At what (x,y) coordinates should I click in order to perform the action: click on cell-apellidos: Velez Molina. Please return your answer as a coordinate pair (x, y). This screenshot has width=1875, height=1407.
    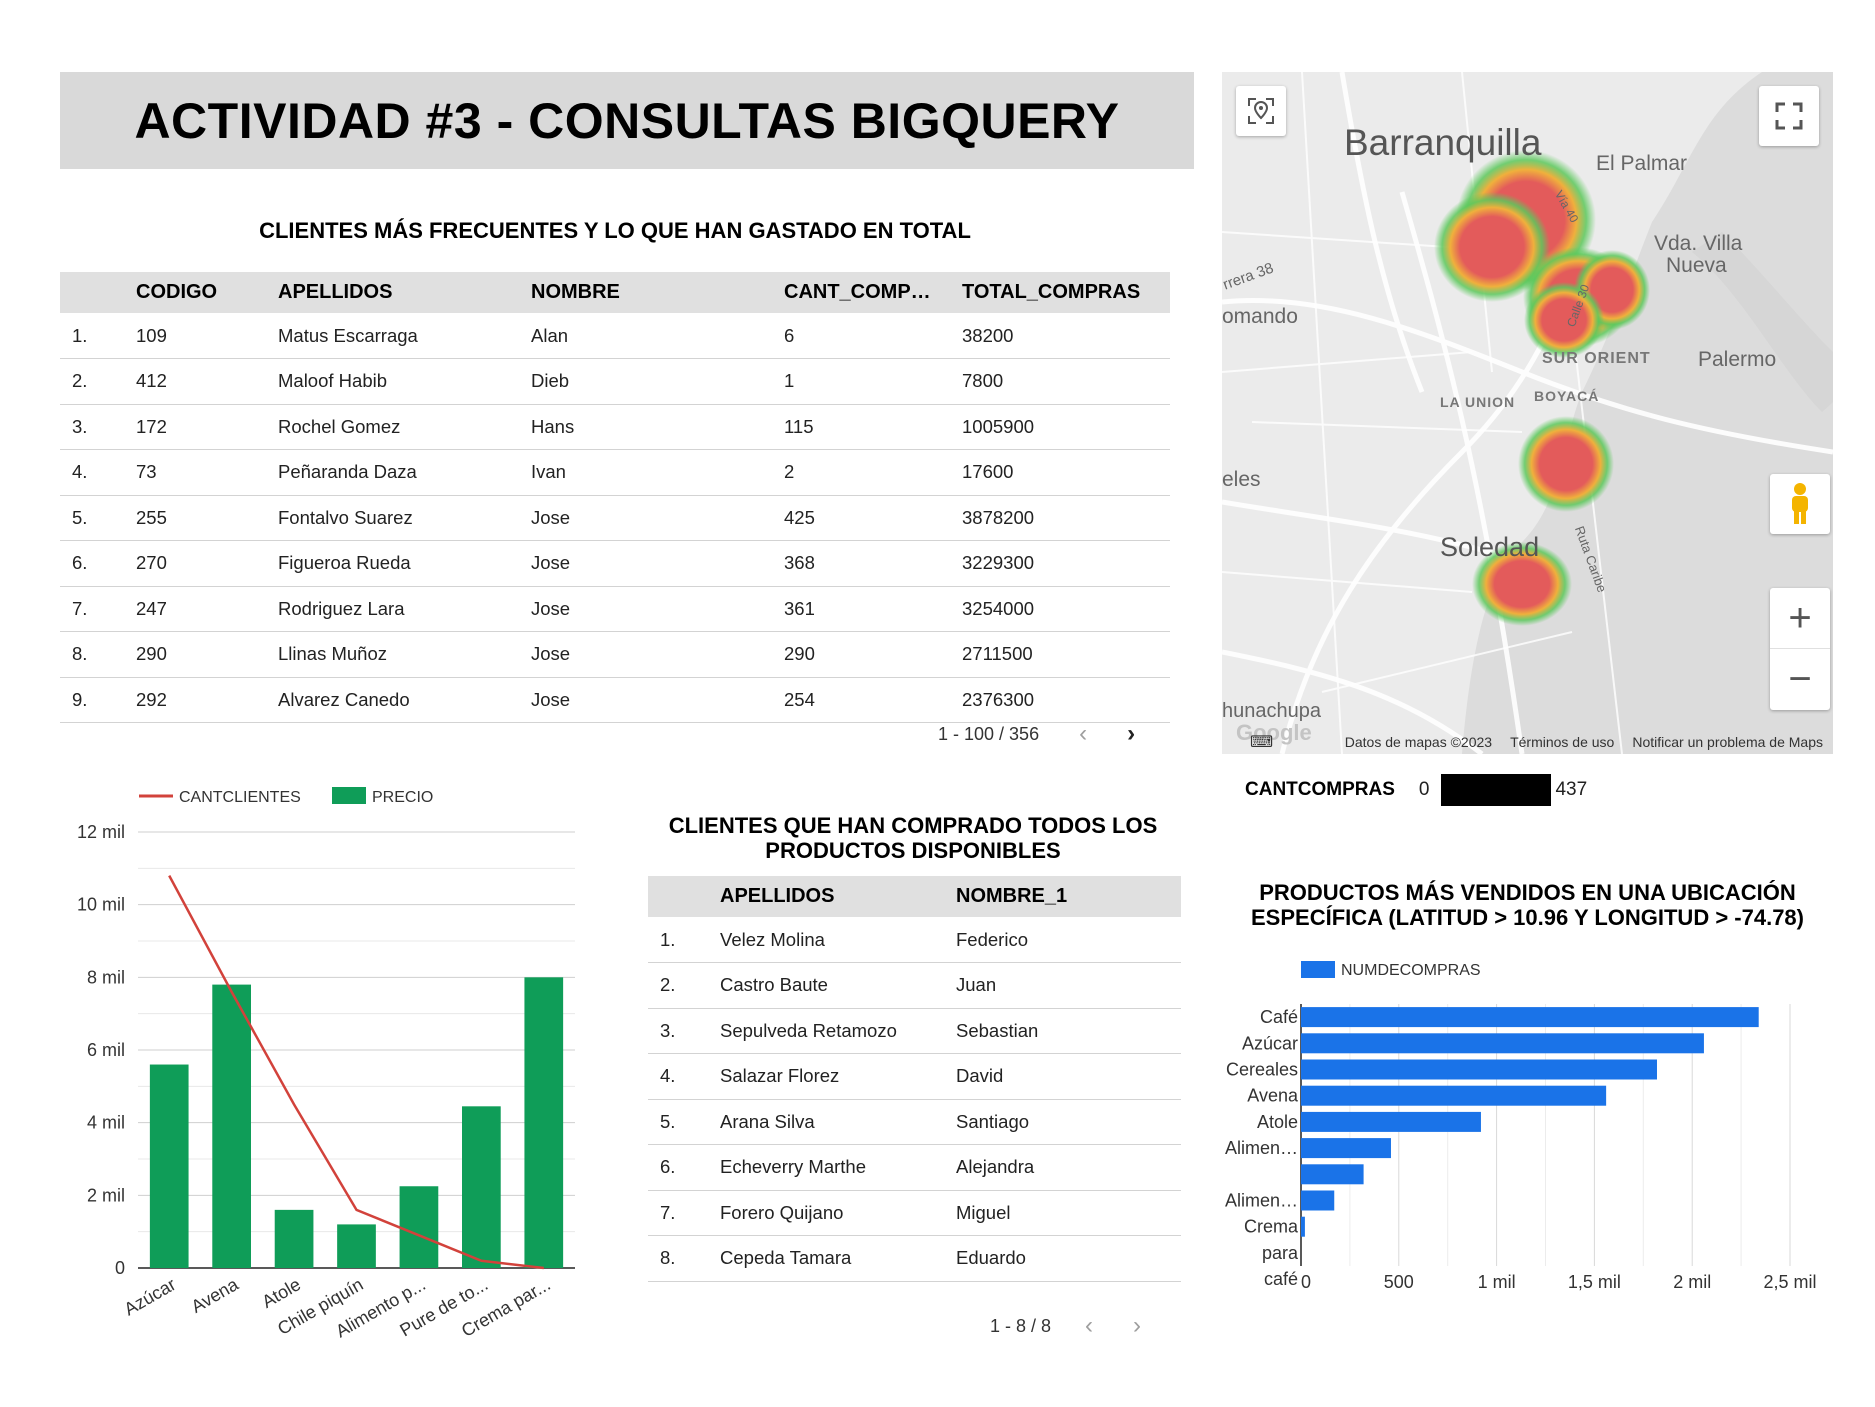
    Looking at the image, I should click on (838, 940).